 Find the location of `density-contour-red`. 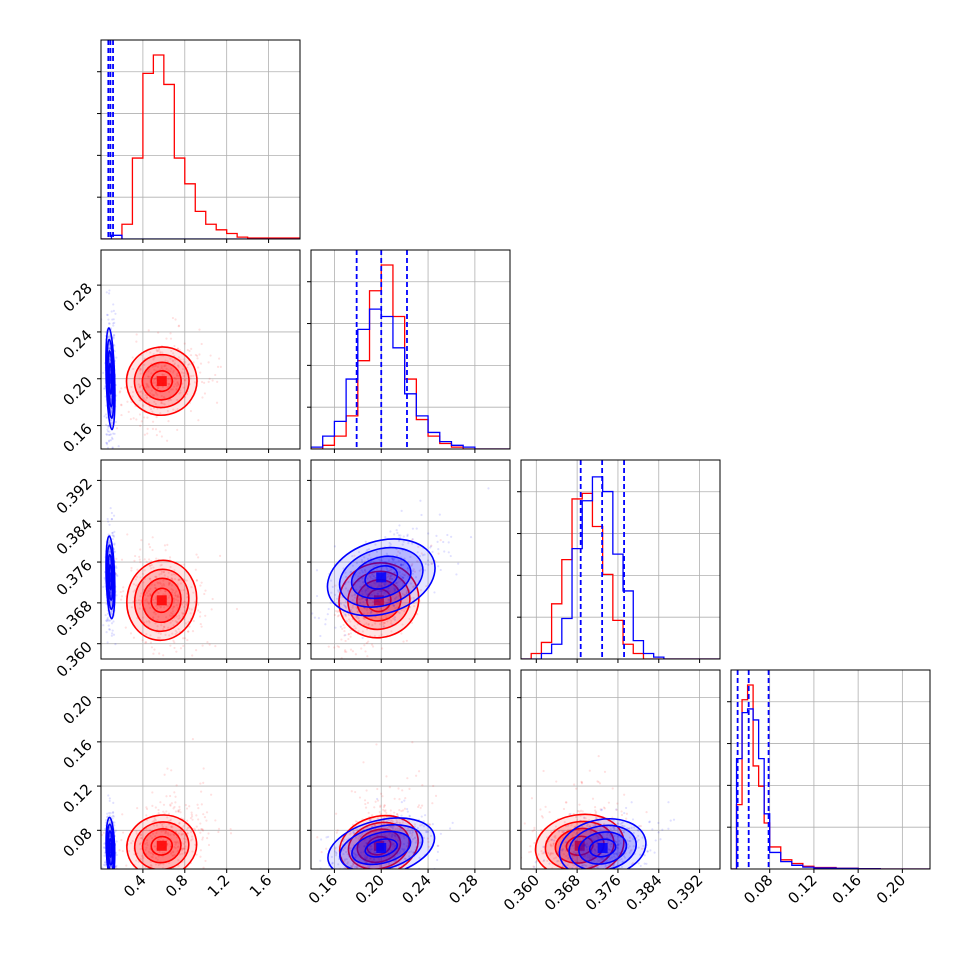

density-contour-red is located at coordinates (162, 845).